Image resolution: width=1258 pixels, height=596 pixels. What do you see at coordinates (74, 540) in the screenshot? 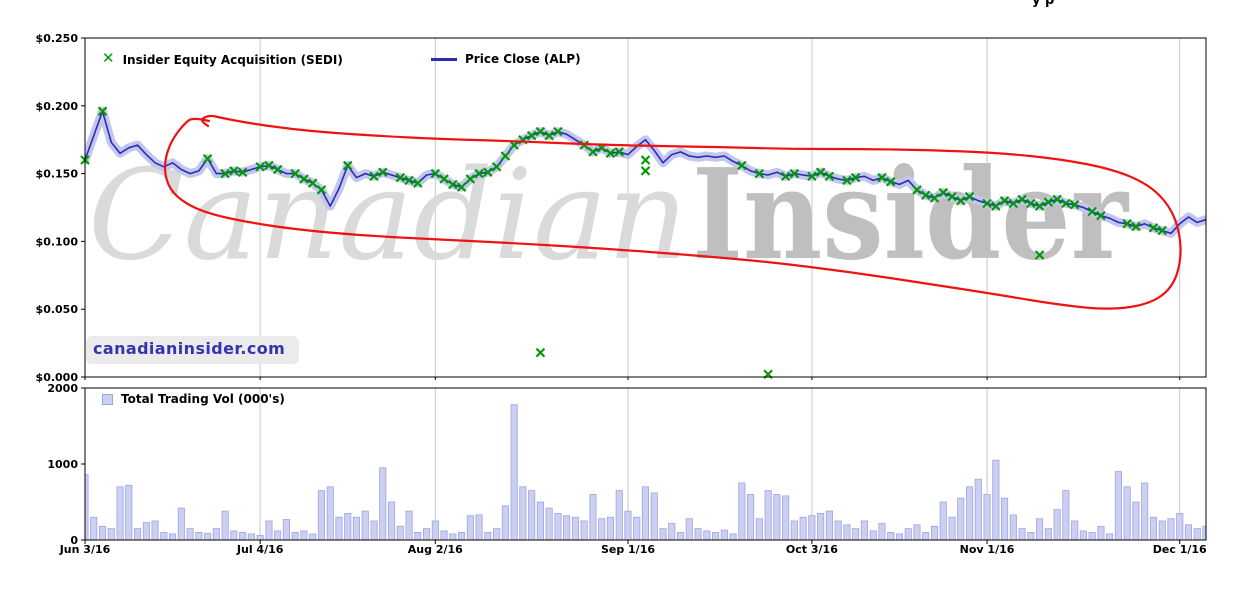
I see `volume-axis-label: 0` at bounding box center [74, 540].